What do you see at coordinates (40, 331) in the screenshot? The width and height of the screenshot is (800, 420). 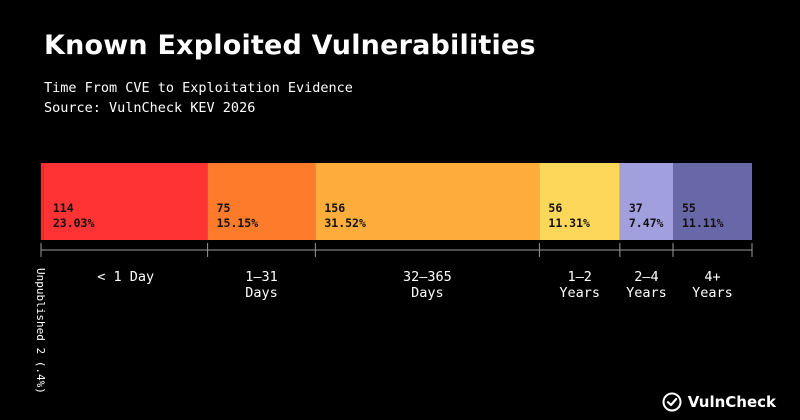 I see `tick-label: Unpublished 2 (.4%)` at bounding box center [40, 331].